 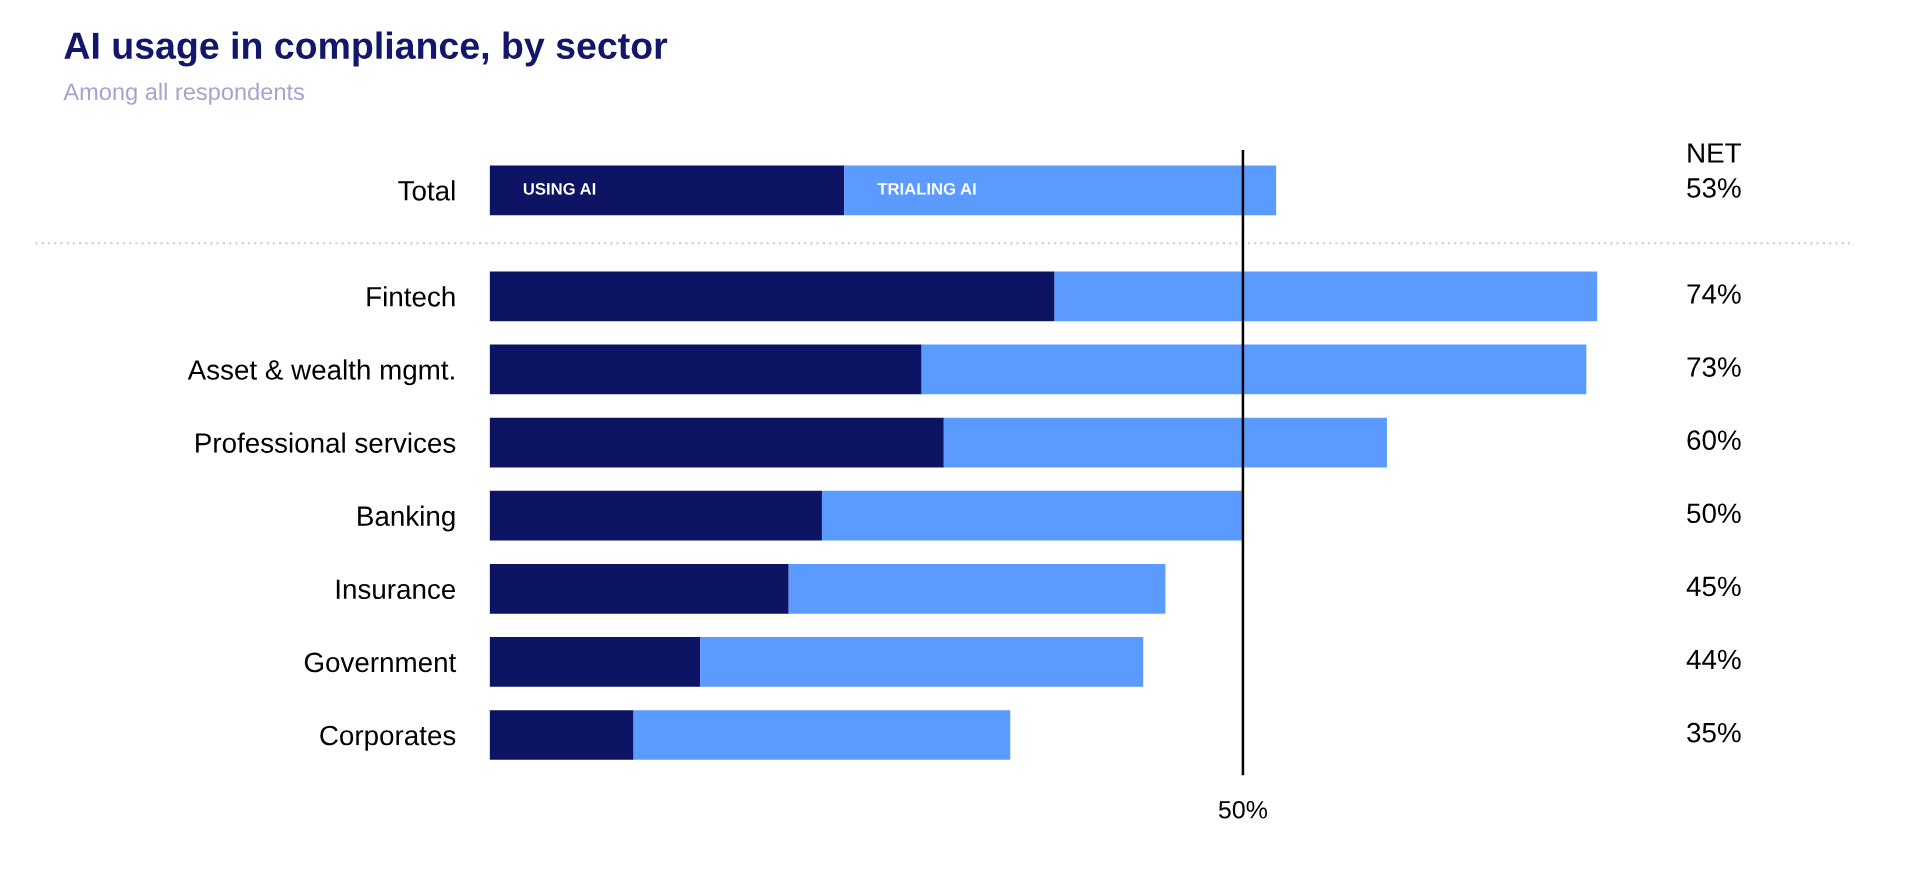 What do you see at coordinates (1714, 440) in the screenshot?
I see `text: 60%` at bounding box center [1714, 440].